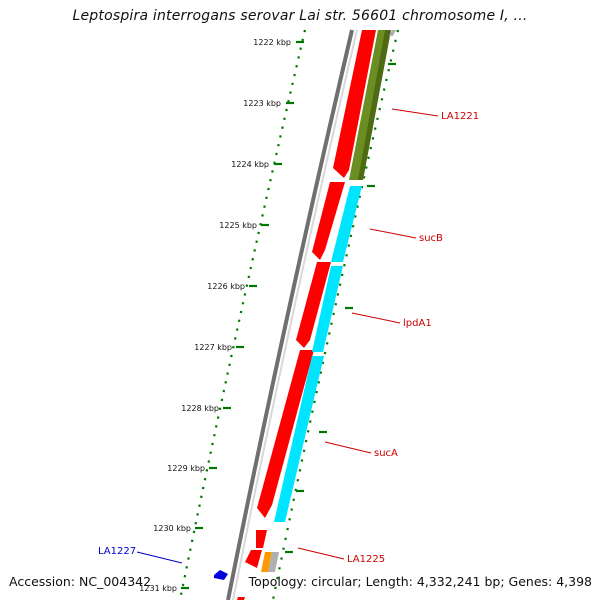 The image size is (600, 600). I want to click on tick-label: 1226 kbp, so click(226, 286).